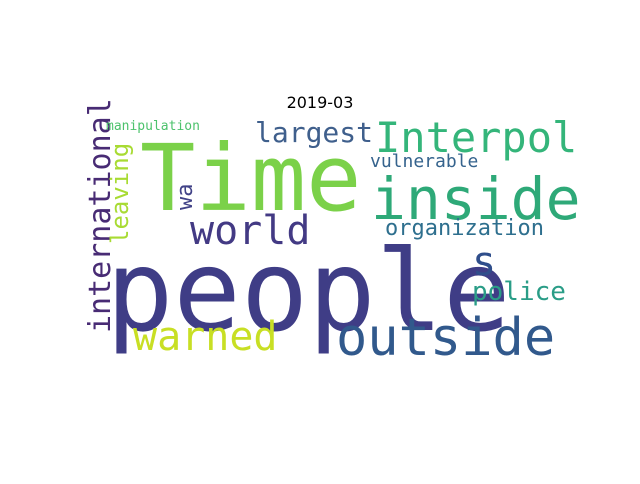 The image size is (640, 484). What do you see at coordinates (185, 197) in the screenshot?
I see `word-wa: wa` at bounding box center [185, 197].